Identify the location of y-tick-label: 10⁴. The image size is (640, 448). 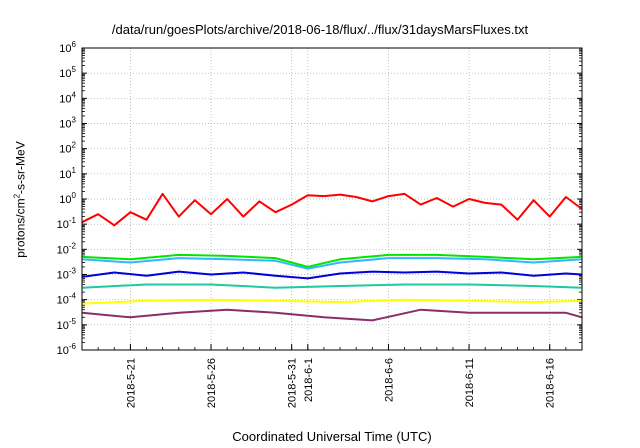
(67, 97).